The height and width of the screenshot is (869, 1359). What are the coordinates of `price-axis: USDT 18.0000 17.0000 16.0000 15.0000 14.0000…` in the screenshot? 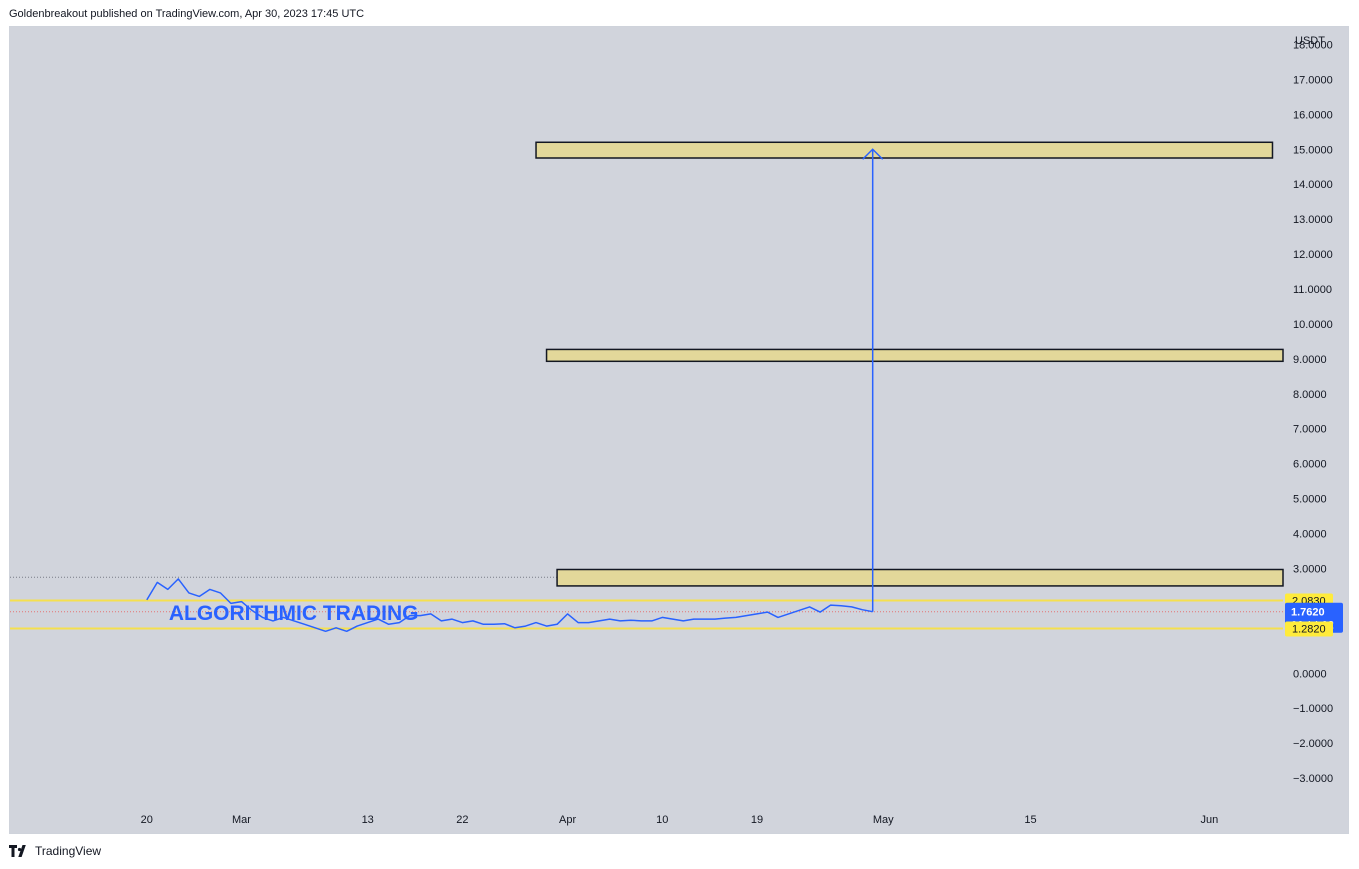 It's located at (1313, 410).